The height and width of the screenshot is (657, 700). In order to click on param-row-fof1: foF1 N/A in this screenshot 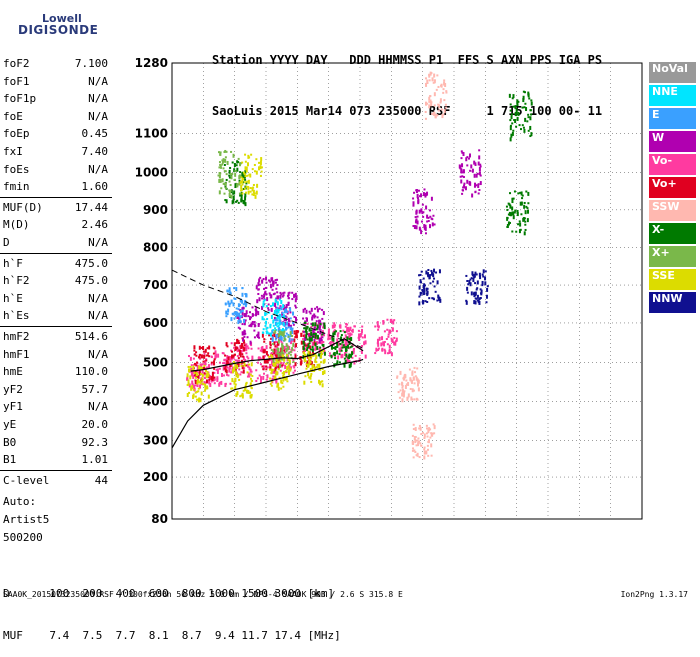, I will do `click(56, 82)`.